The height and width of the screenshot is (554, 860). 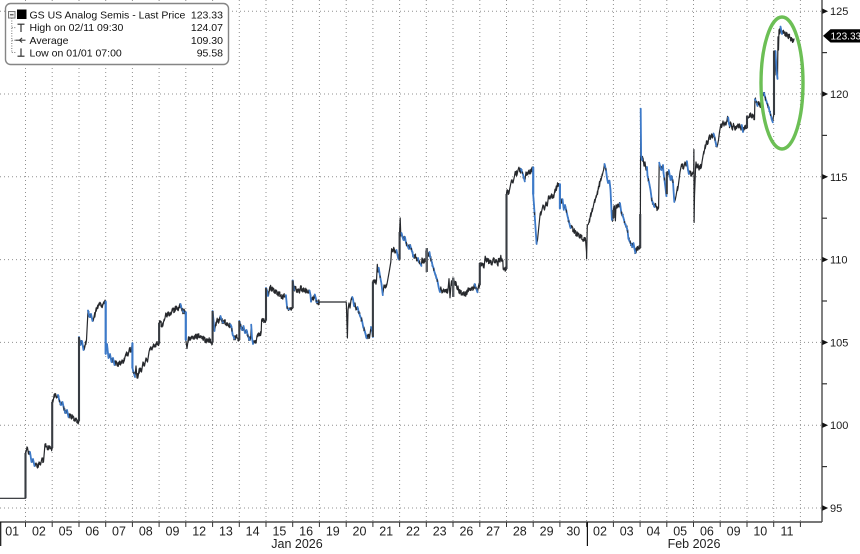 I want to click on svg-text: 23, so click(x=440, y=532).